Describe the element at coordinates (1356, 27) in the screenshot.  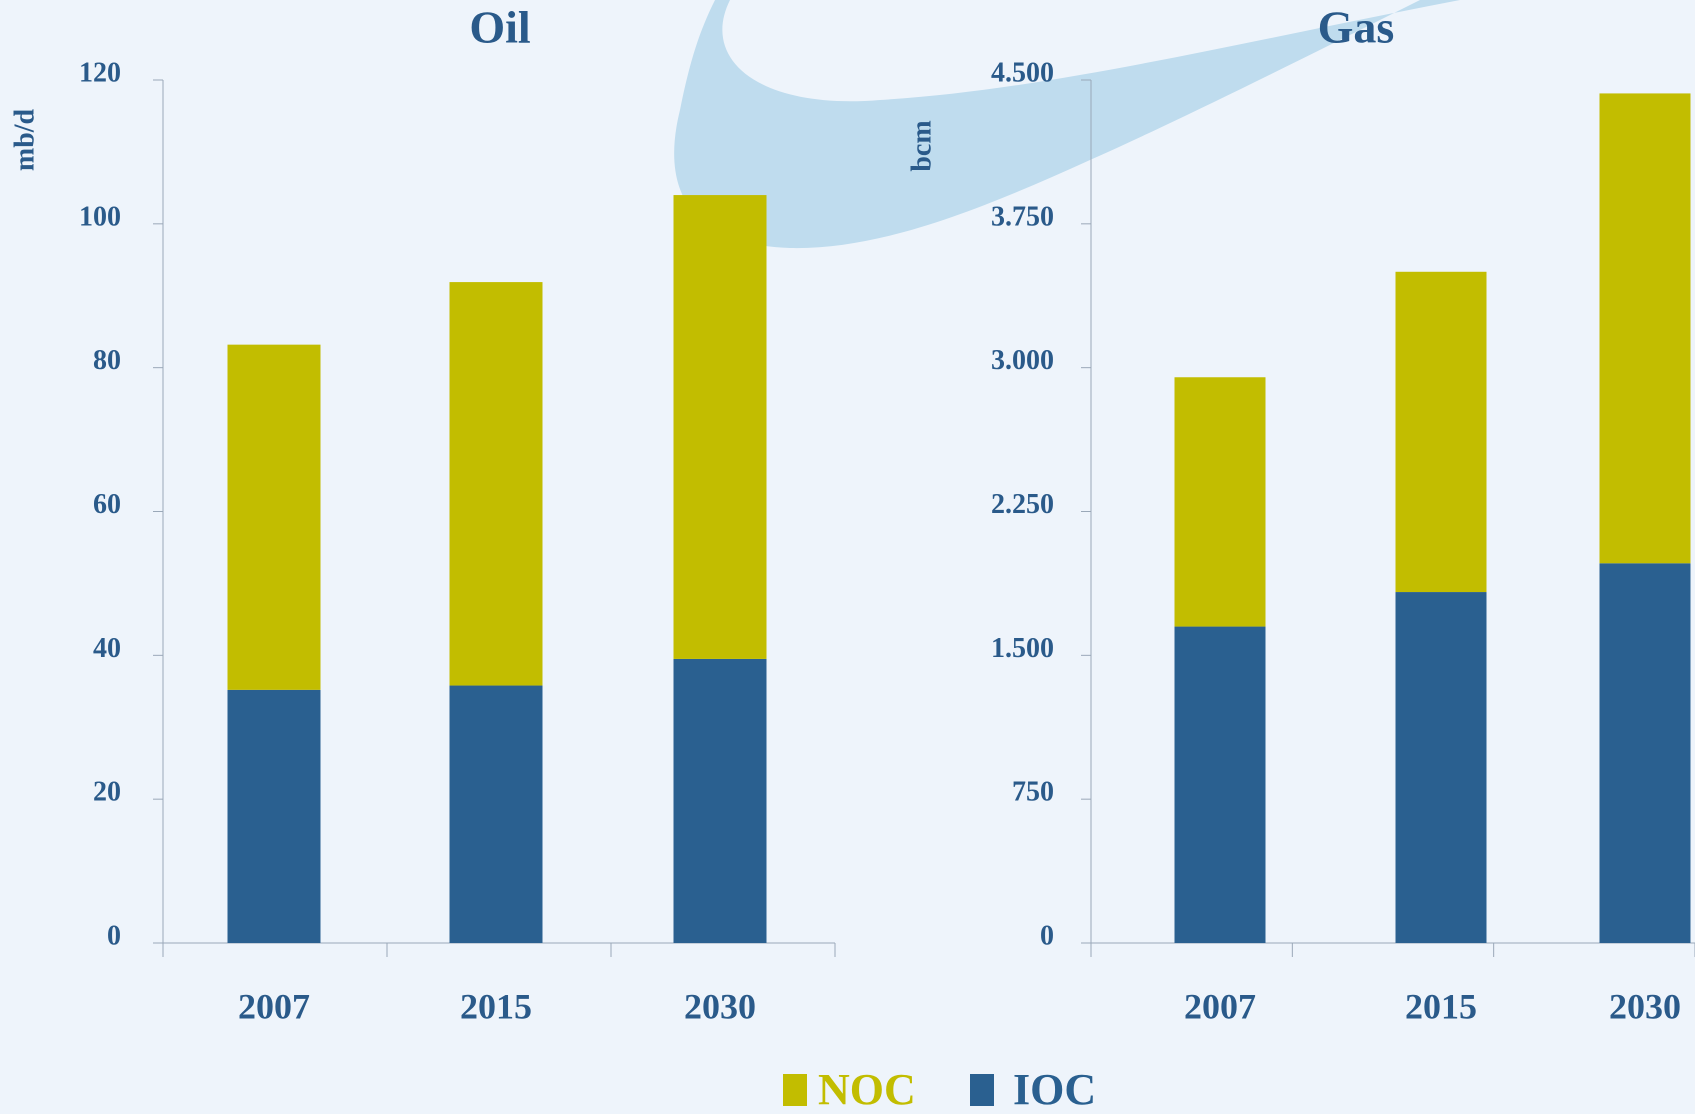
I see `chart-title: Gas` at that location.